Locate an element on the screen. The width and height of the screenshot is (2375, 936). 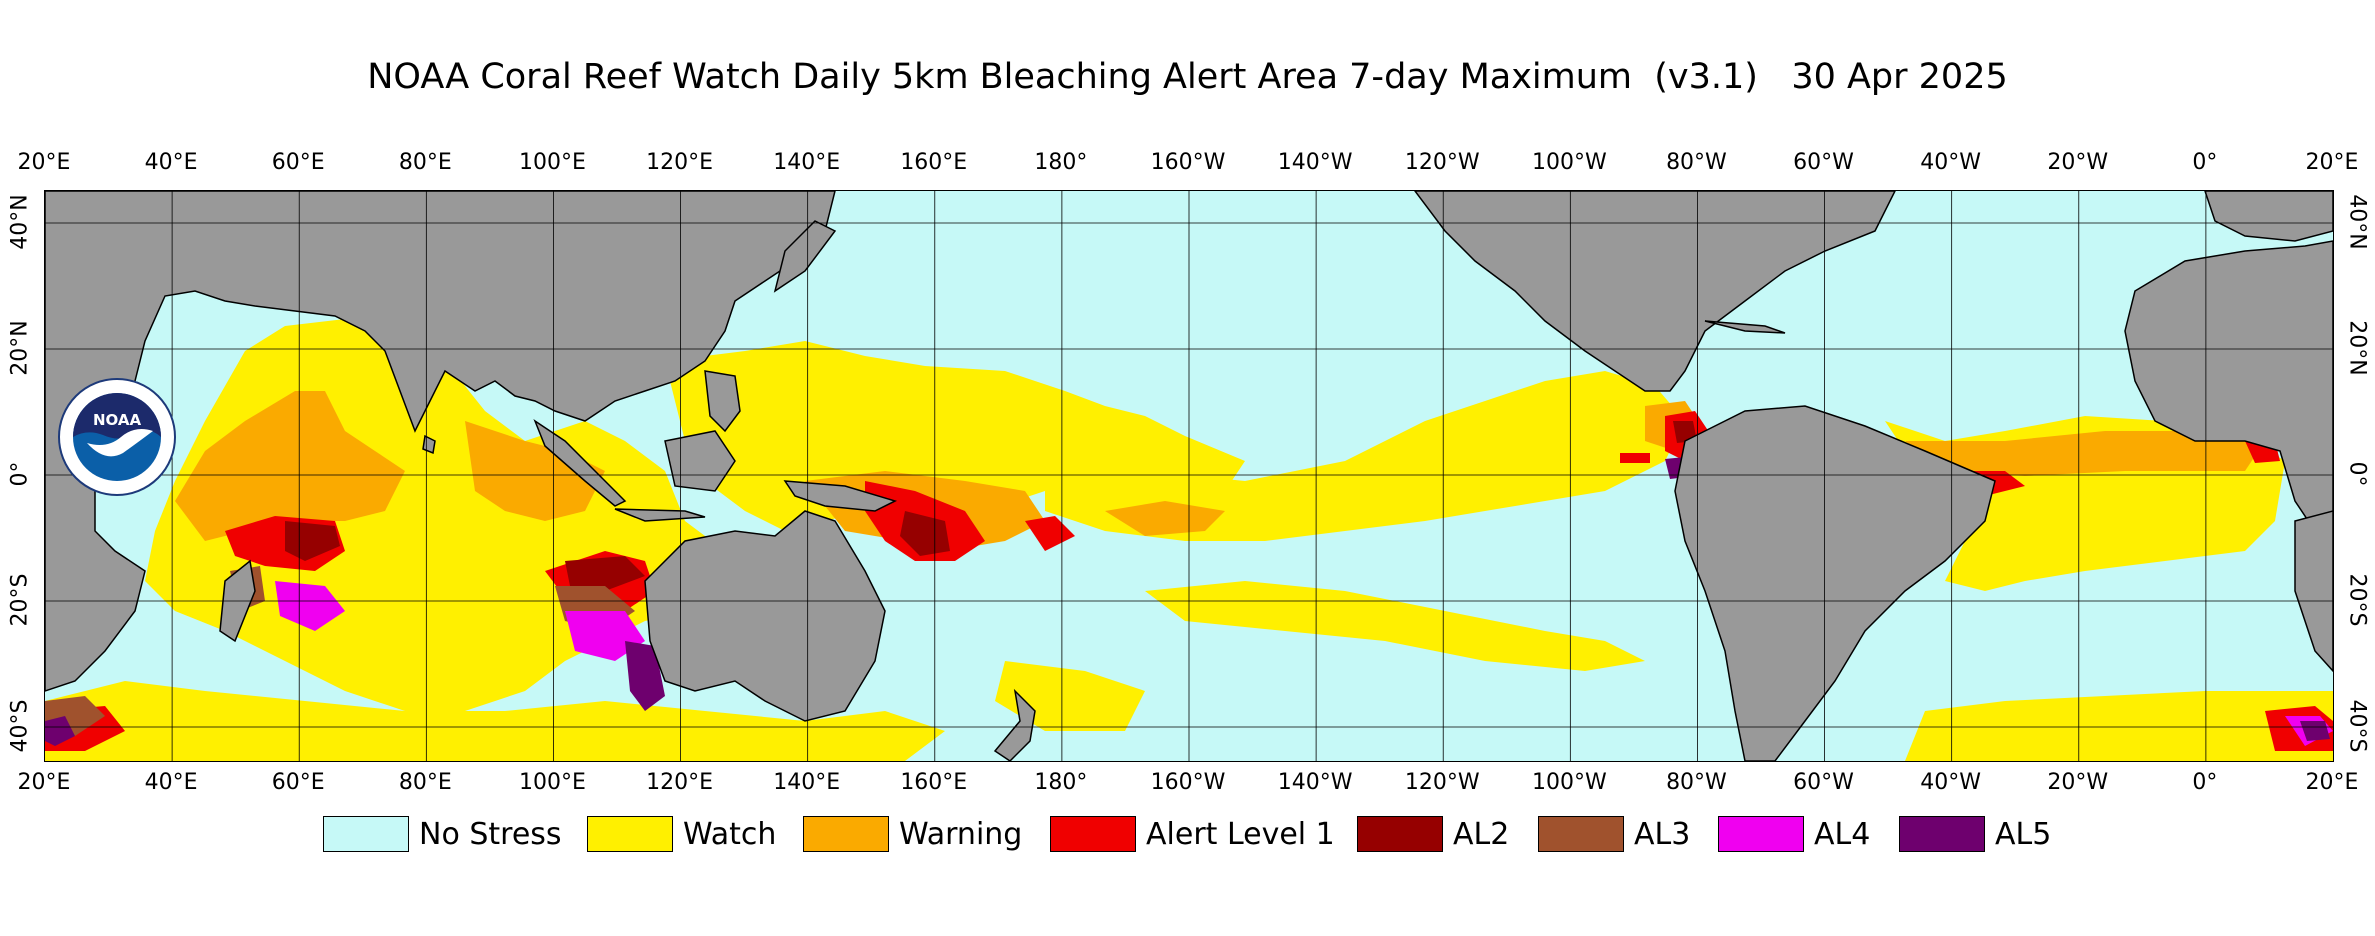
al5-region-shark-bay is located at coordinates (645, 676).